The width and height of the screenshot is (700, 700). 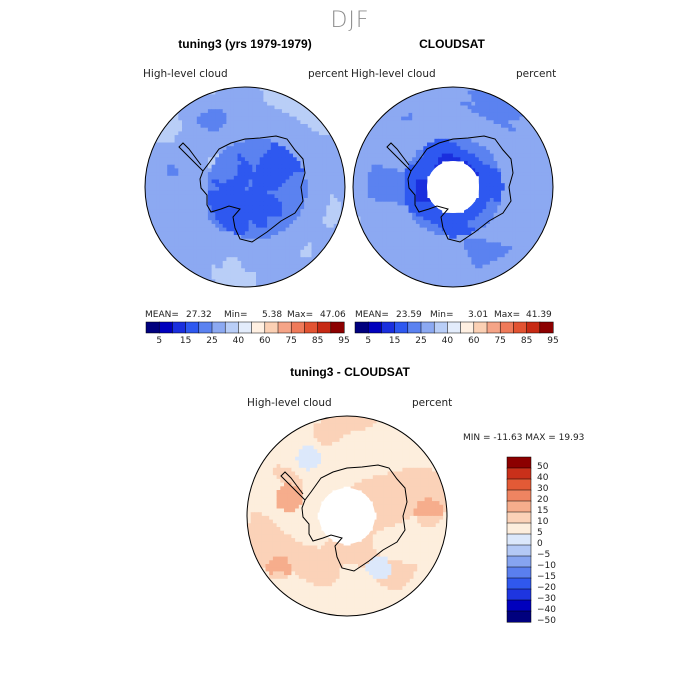 What do you see at coordinates (272, 315) in the screenshot?
I see `model-min-value: 5.38` at bounding box center [272, 315].